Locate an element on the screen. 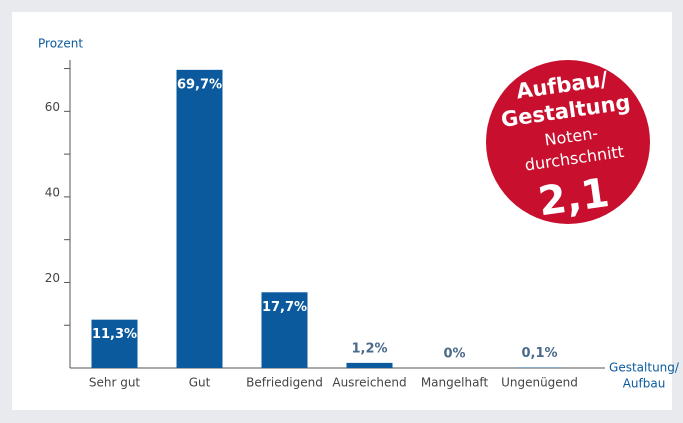 Image resolution: width=683 pixels, height=423 pixels. y-tick-label: 20 is located at coordinates (52, 278).